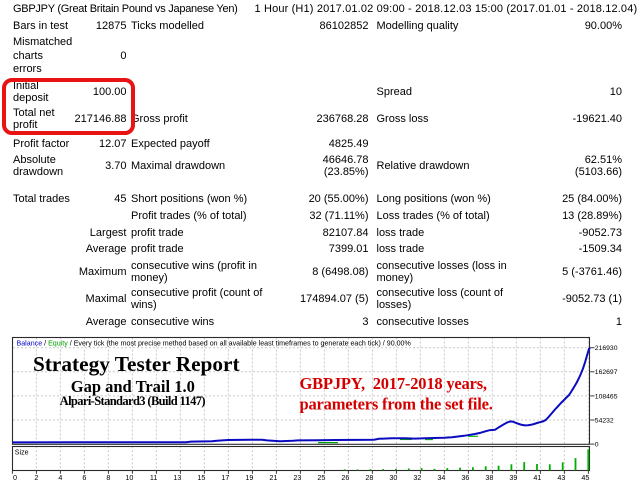 Image resolution: width=640 pixels, height=488 pixels. I want to click on svg-text: 25, so click(321, 477).